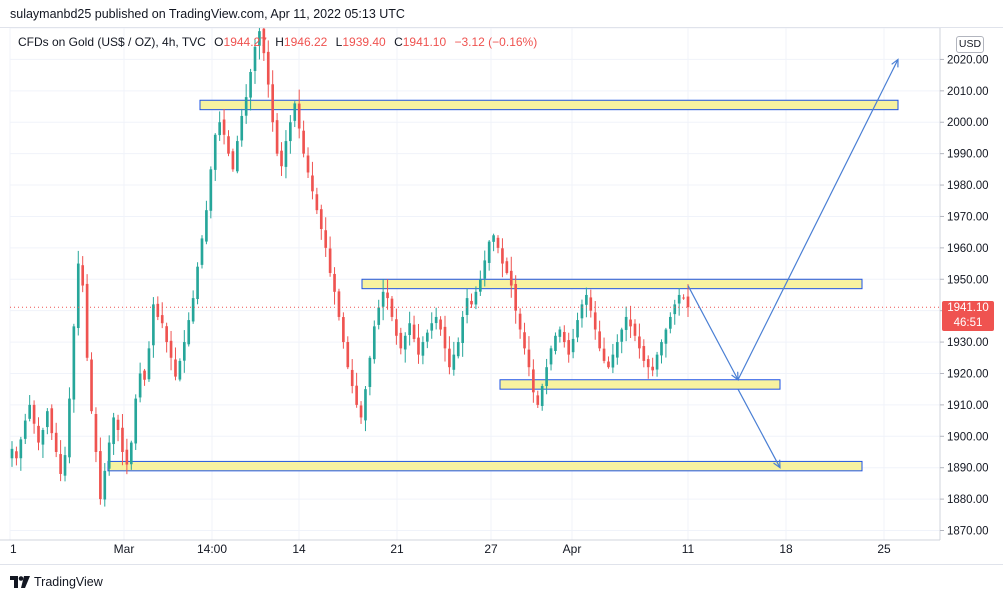 The height and width of the screenshot is (598, 1003). What do you see at coordinates (968, 316) in the screenshot?
I see `current-price-tag: 1941.10 46:51` at bounding box center [968, 316].